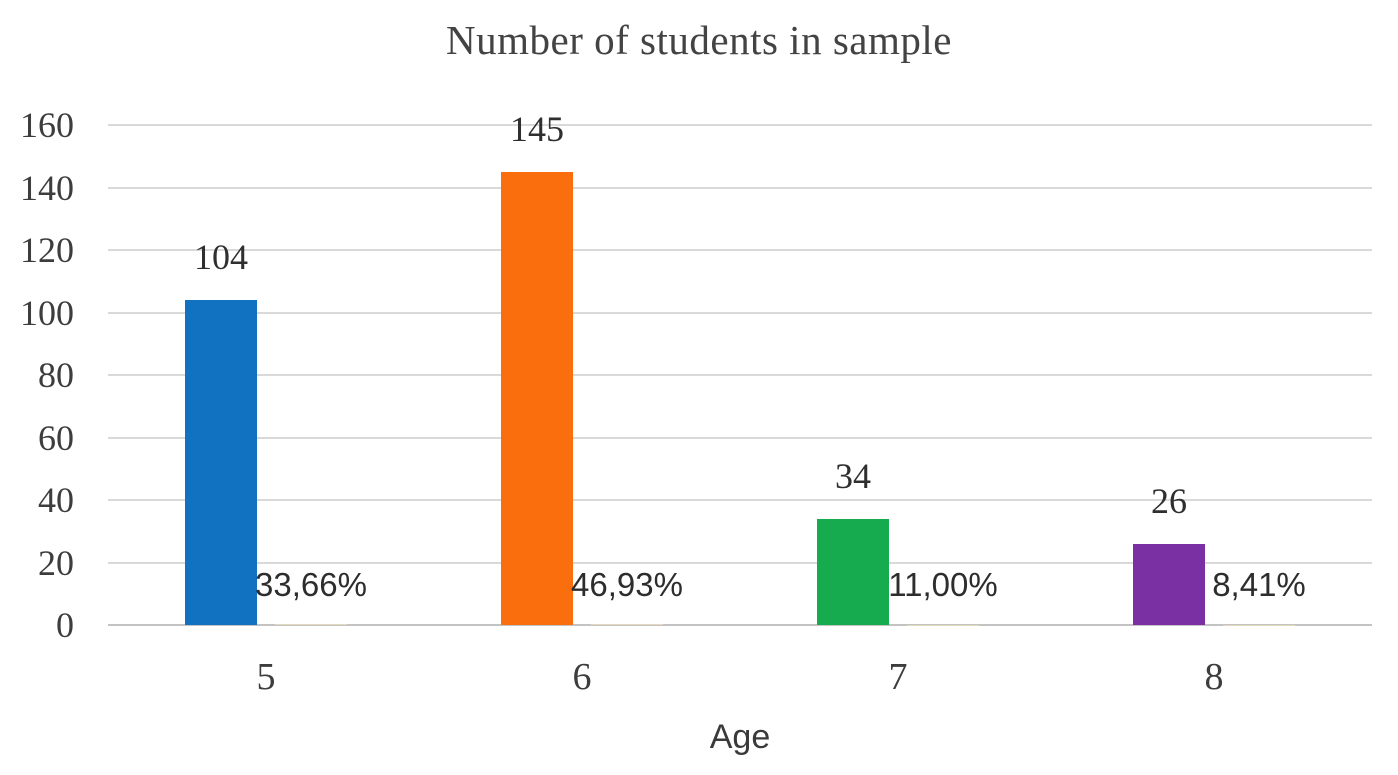 The image size is (1398, 775). Describe the element at coordinates (1259, 584) in the screenshot. I see `percent-label: 8,41%` at that location.